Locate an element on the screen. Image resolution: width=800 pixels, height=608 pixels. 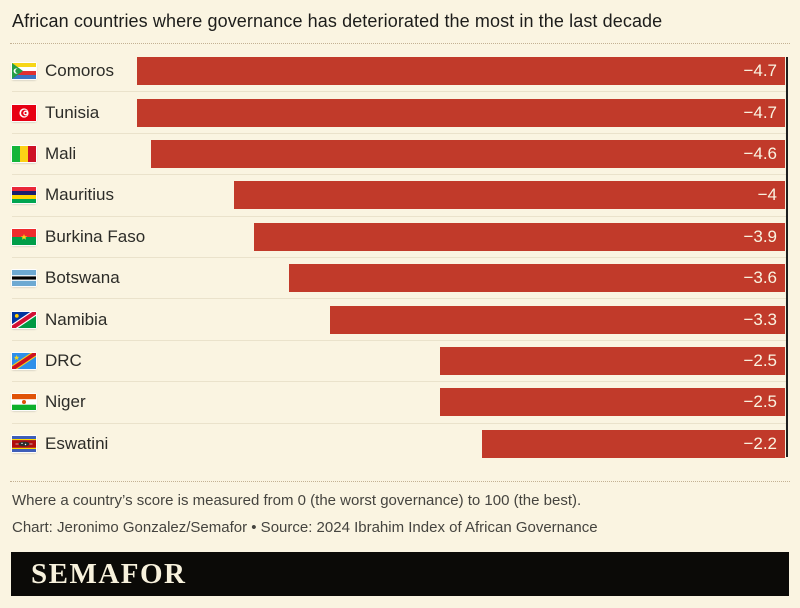
country-name: Burkina Faso is located at coordinates (95, 236).